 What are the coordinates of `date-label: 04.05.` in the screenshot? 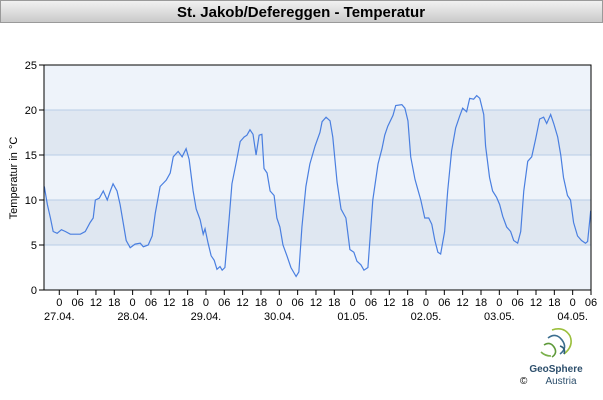 It's located at (572, 317).